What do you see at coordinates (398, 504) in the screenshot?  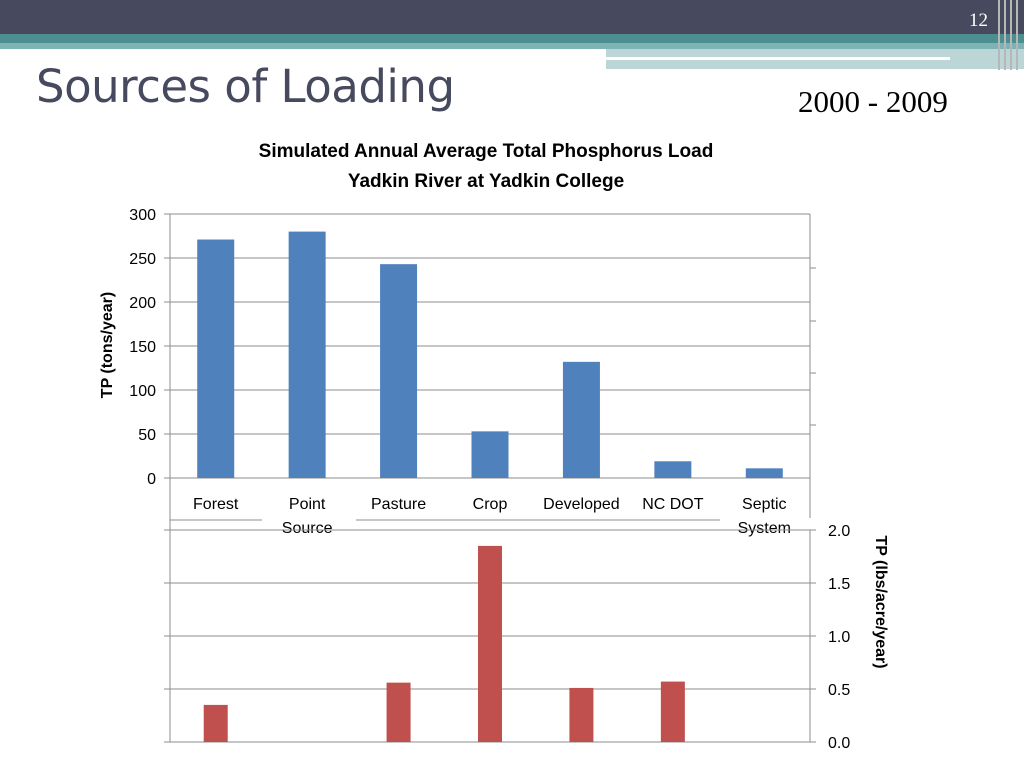 I see `category-label: Pasture` at bounding box center [398, 504].